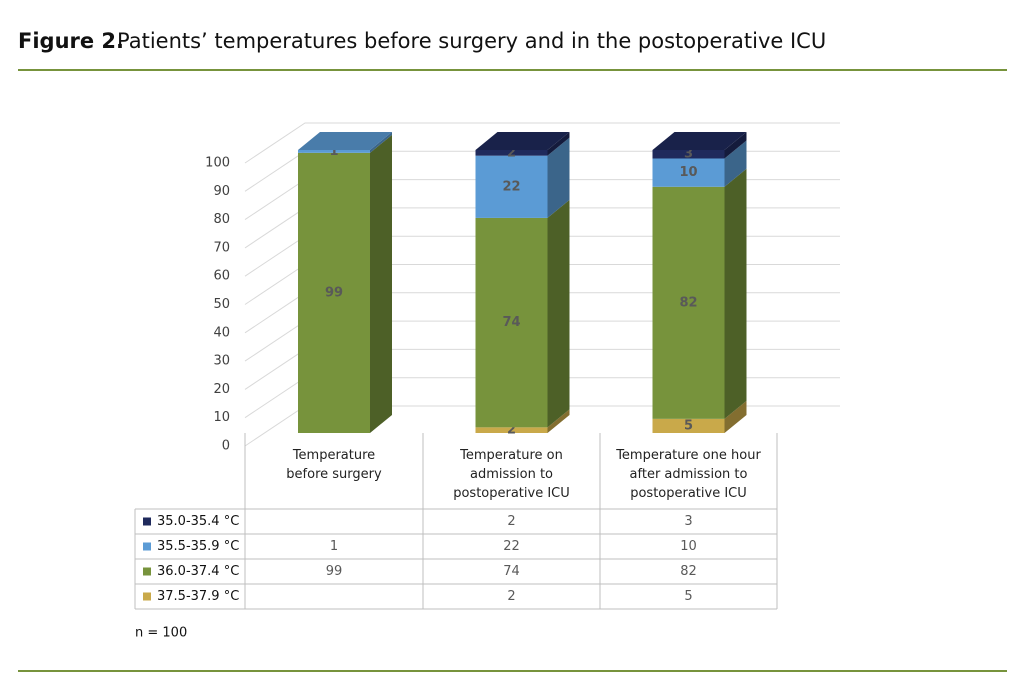 The height and width of the screenshot is (699, 1024). I want to click on table-value: 99, so click(334, 571).